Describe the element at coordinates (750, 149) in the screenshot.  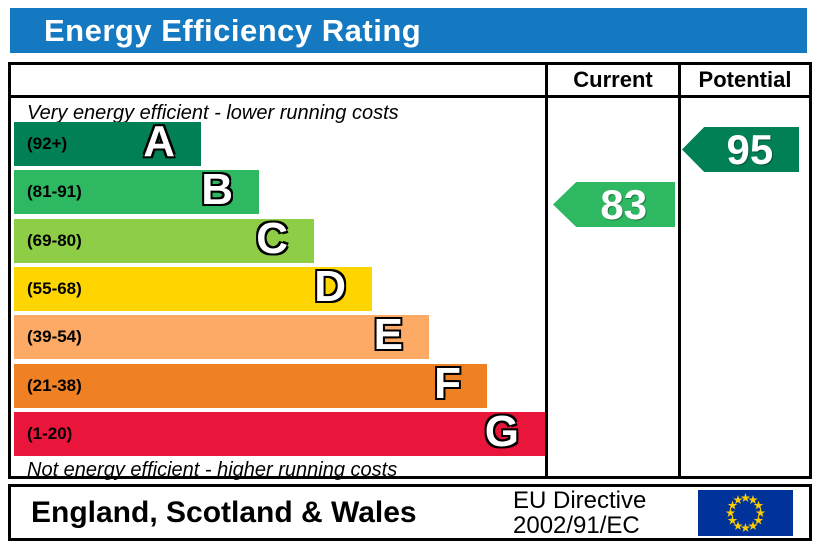
I see `potential-rating-value: 95` at that location.